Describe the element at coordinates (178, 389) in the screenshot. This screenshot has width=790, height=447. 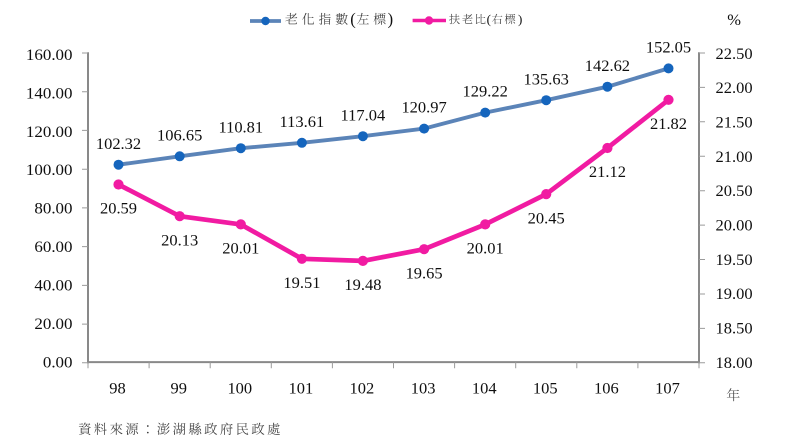
I see `svg-text: 99` at that location.